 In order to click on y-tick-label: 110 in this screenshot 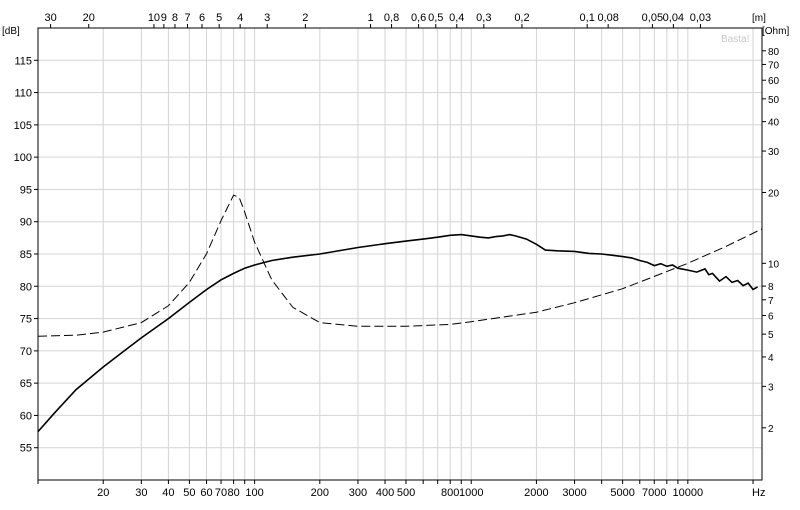, I will do `click(23, 94)`.